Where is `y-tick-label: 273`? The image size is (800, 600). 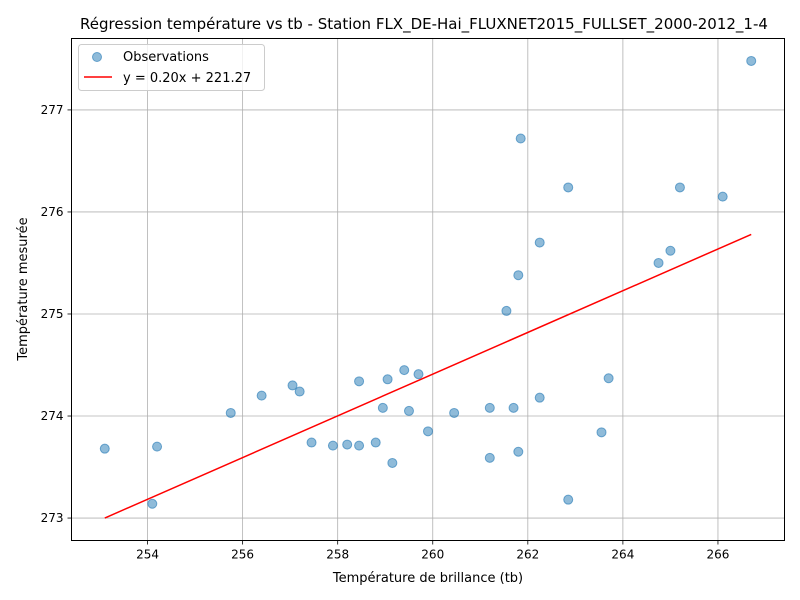 y-tick-label: 273 is located at coordinates (52, 518).